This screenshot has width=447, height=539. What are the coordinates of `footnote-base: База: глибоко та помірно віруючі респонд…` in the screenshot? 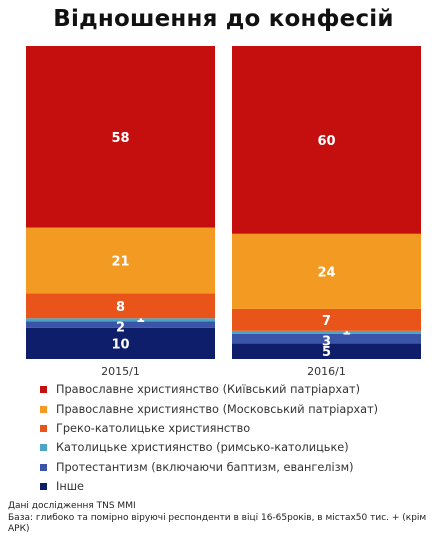 It's located at (217, 523).